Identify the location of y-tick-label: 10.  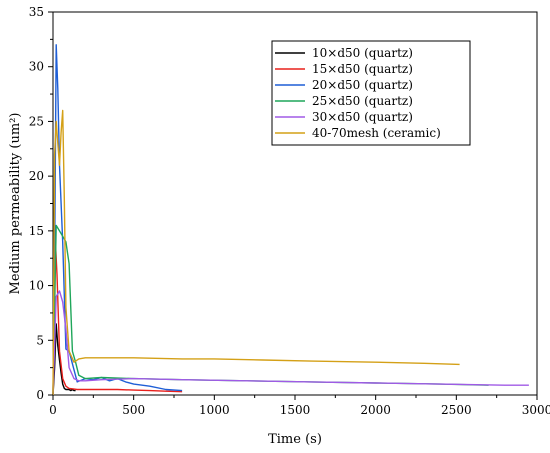
(36, 286).